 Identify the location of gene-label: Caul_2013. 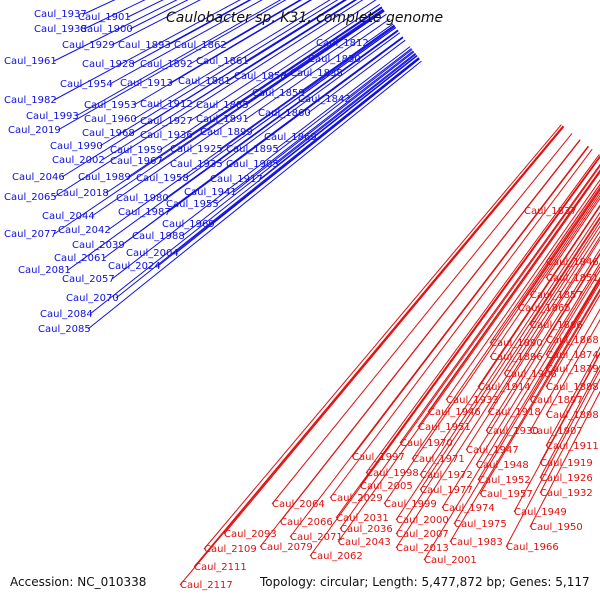
(422, 548).